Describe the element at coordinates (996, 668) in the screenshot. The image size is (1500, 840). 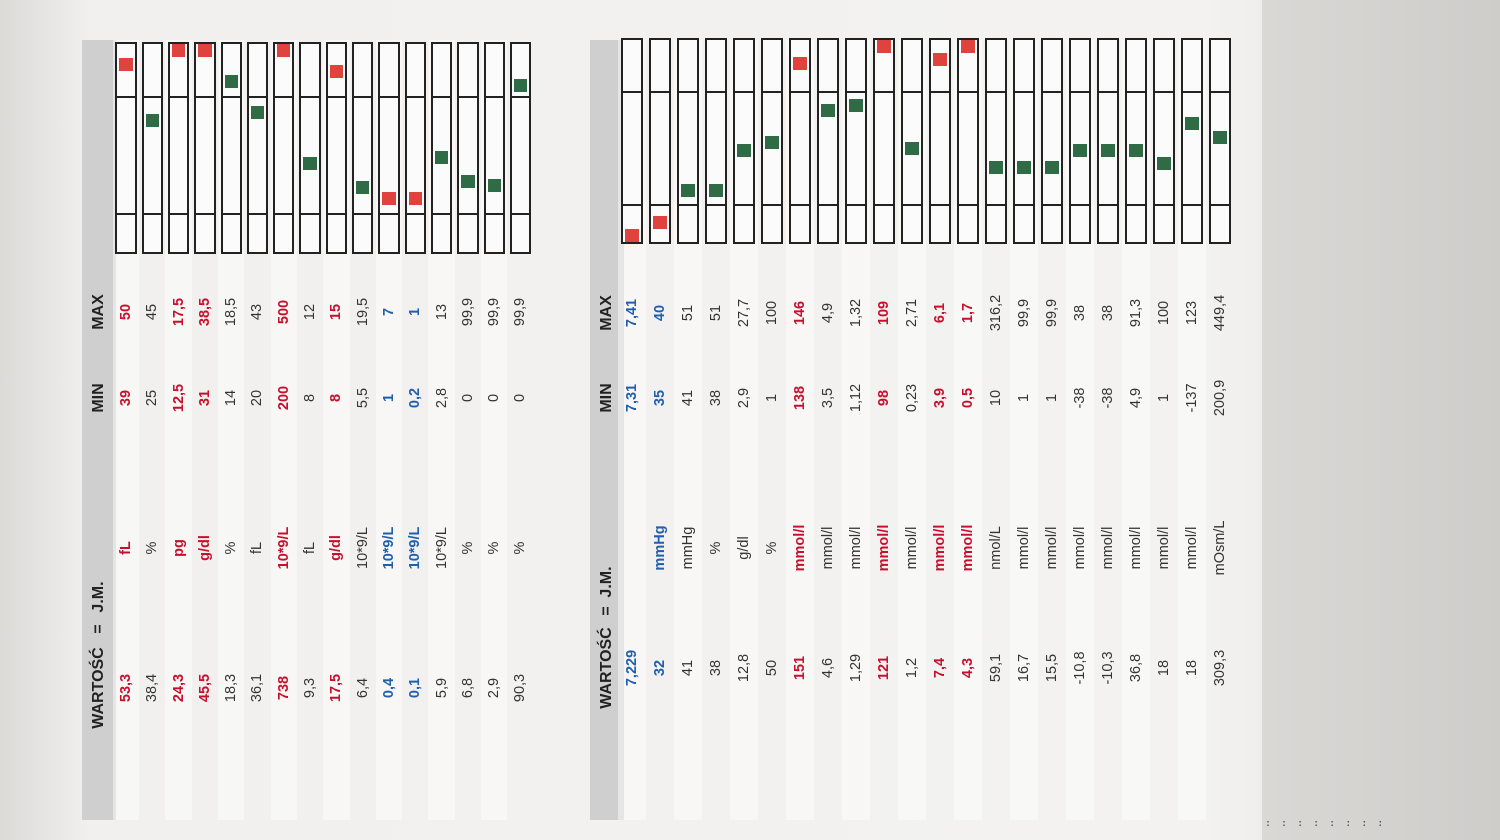
I see `result-value: 59,1` at that location.